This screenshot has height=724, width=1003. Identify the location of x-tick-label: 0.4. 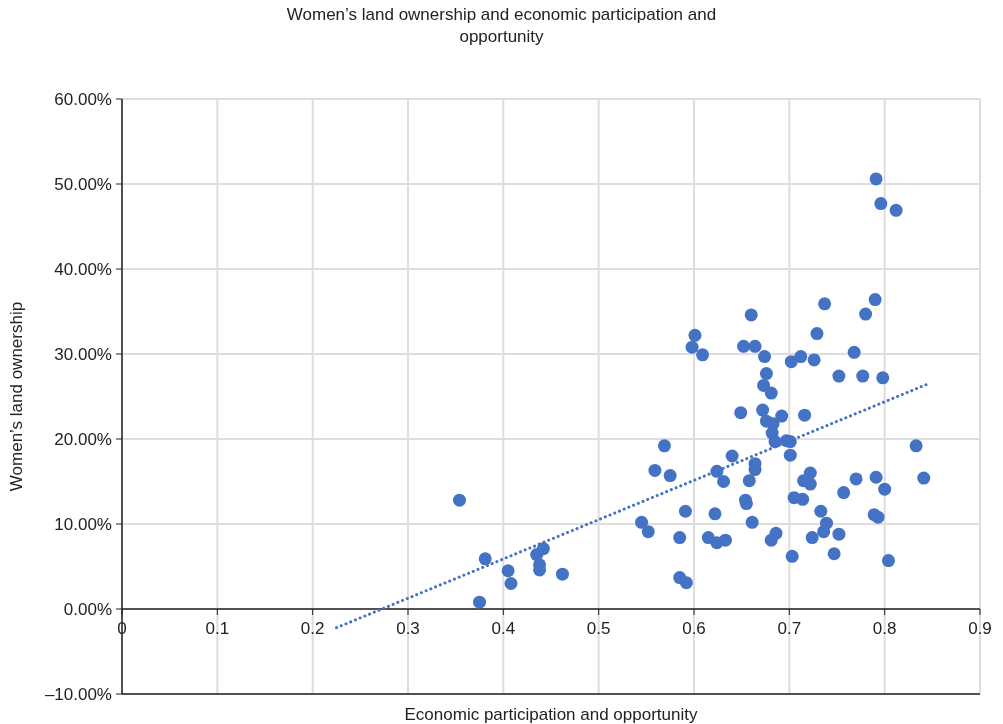
(503, 628).